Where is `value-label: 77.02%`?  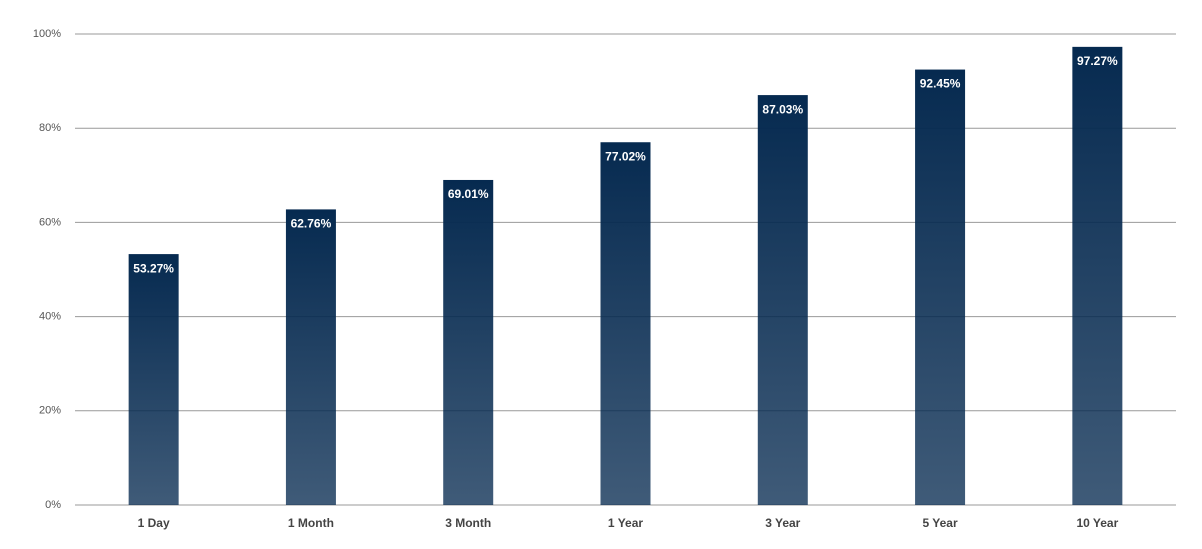 value-label: 77.02% is located at coordinates (625, 156).